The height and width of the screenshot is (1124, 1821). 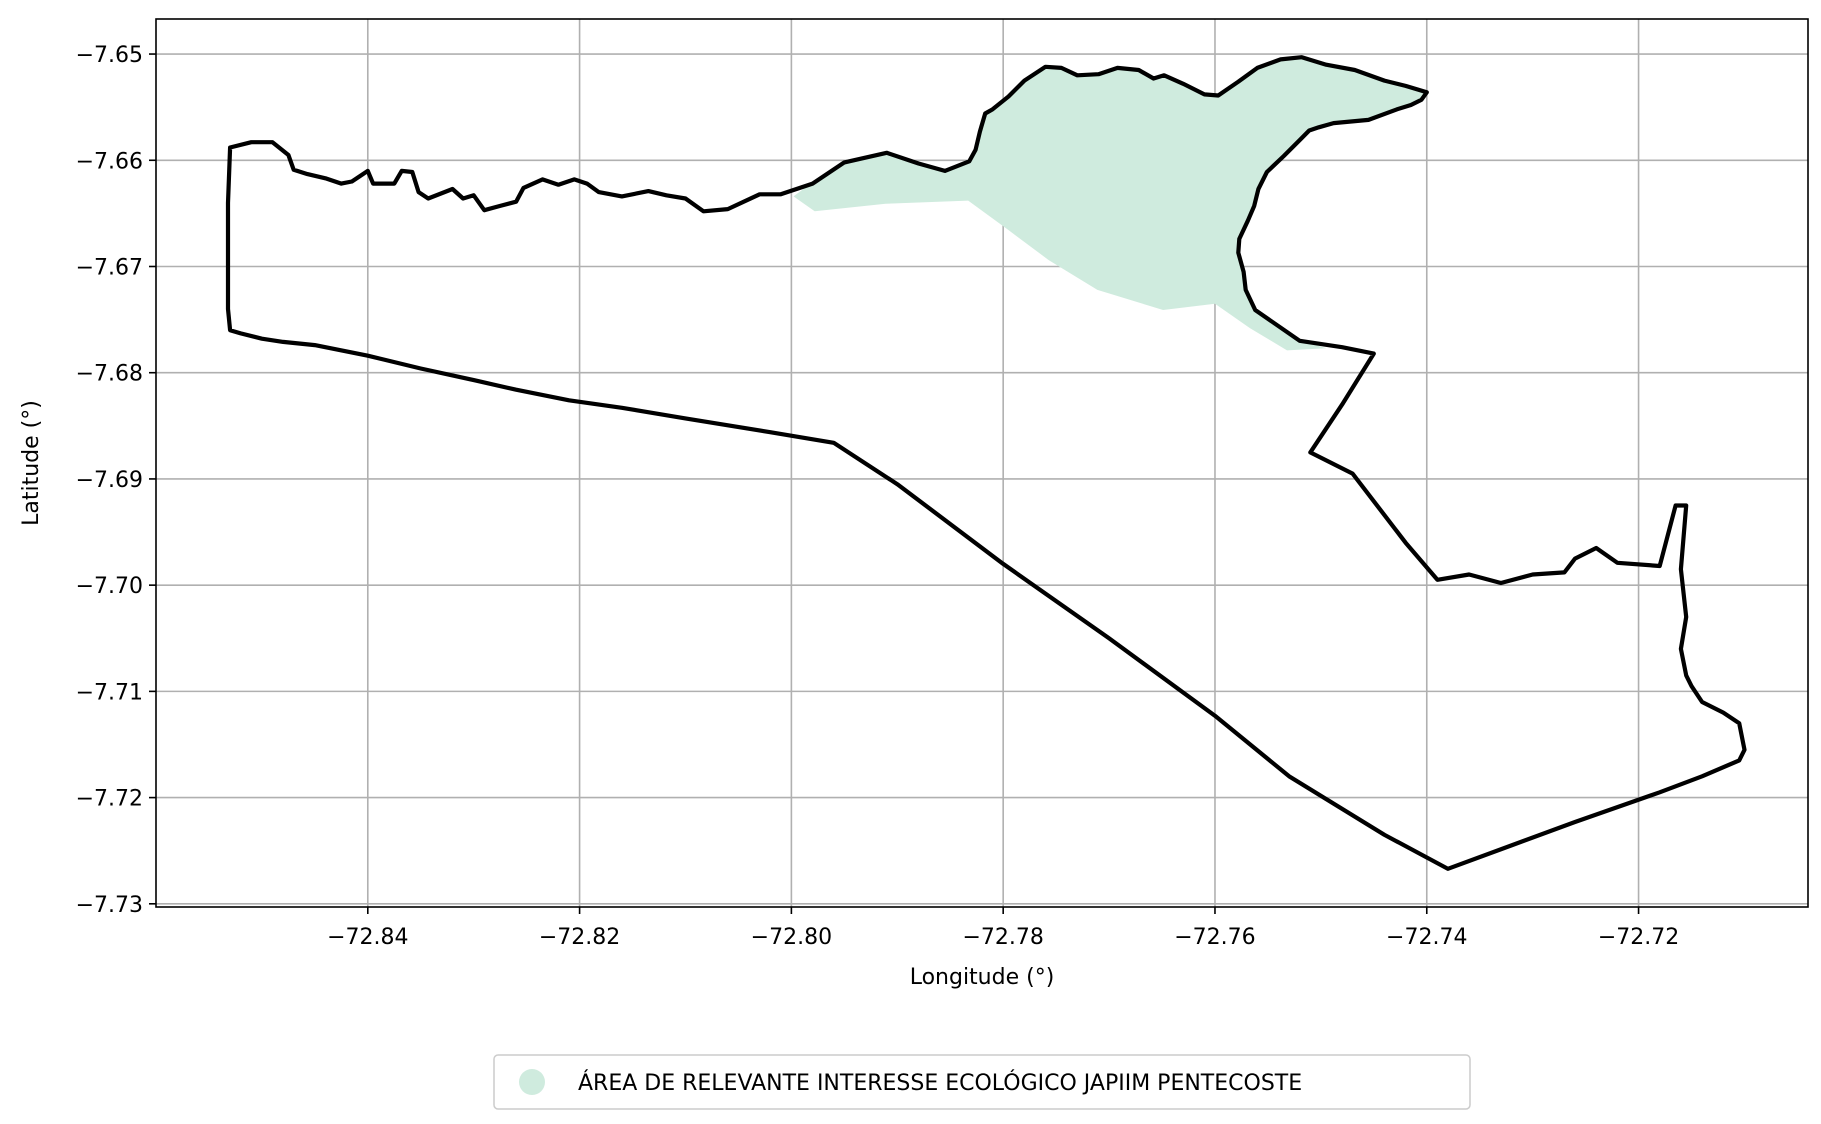 I want to click on y-tick-label: −7.72, so click(x=109, y=799).